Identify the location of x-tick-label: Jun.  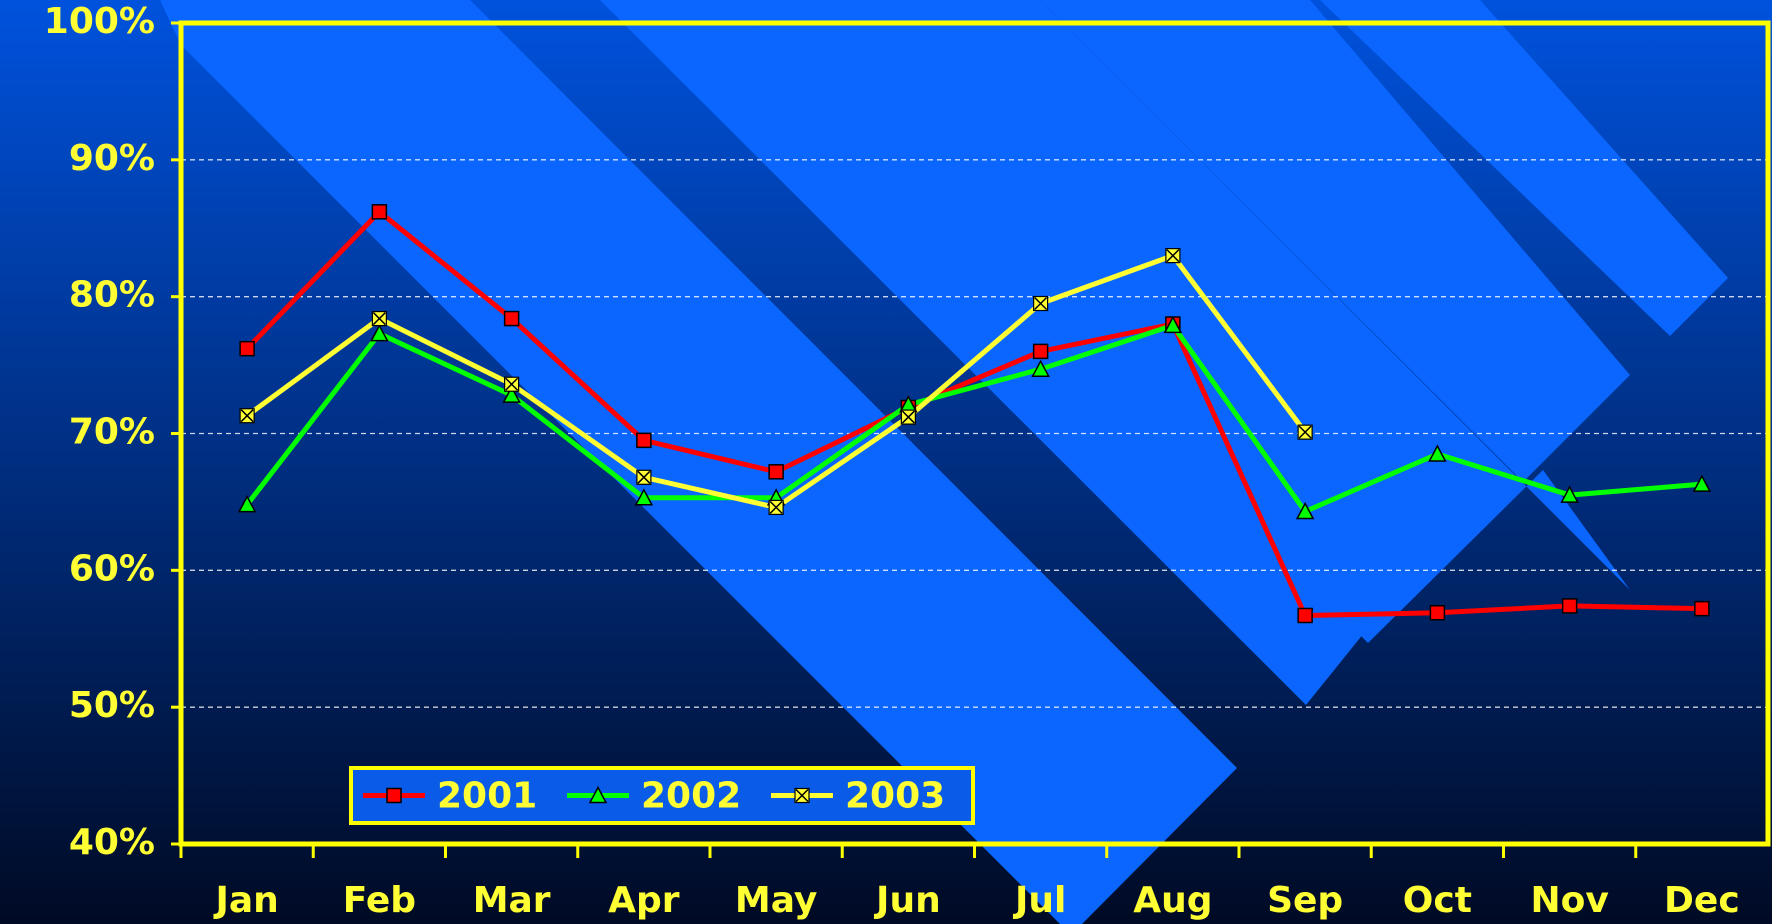
(907, 900).